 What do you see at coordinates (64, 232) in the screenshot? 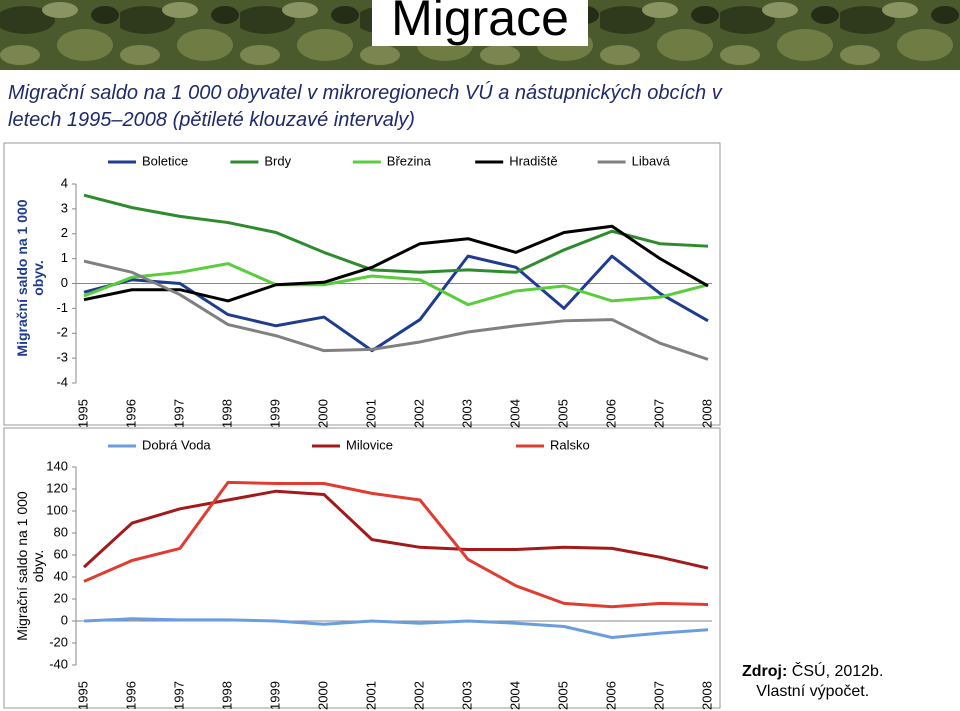
I see `y-tick-label: 2` at bounding box center [64, 232].